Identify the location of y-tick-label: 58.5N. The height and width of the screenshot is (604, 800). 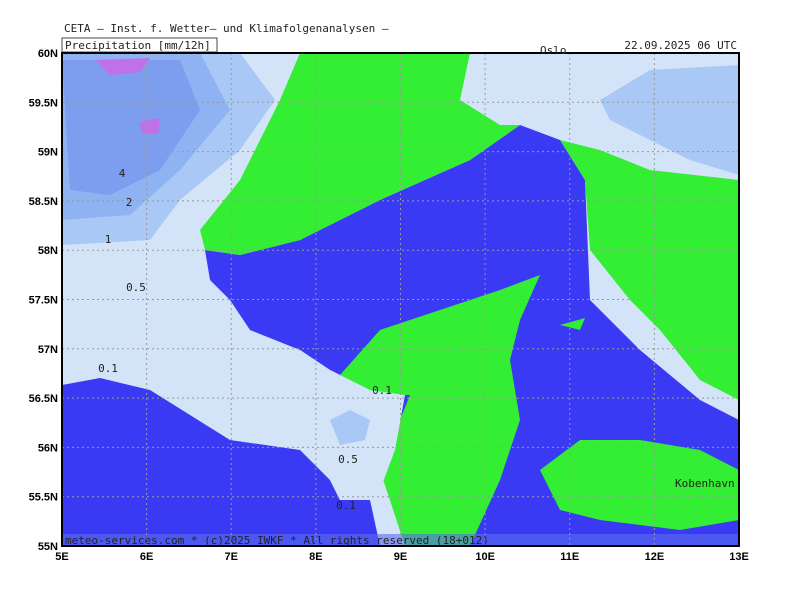
(43, 202).